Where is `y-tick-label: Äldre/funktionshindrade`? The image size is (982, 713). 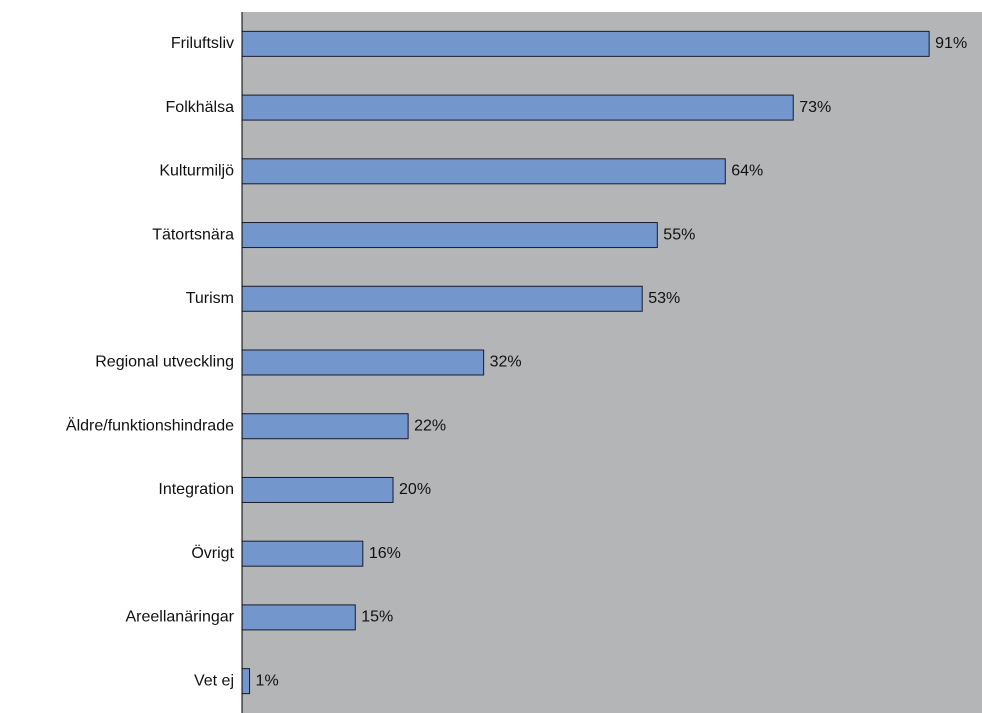 y-tick-label: Äldre/funktionshindrade is located at coordinates (150, 425).